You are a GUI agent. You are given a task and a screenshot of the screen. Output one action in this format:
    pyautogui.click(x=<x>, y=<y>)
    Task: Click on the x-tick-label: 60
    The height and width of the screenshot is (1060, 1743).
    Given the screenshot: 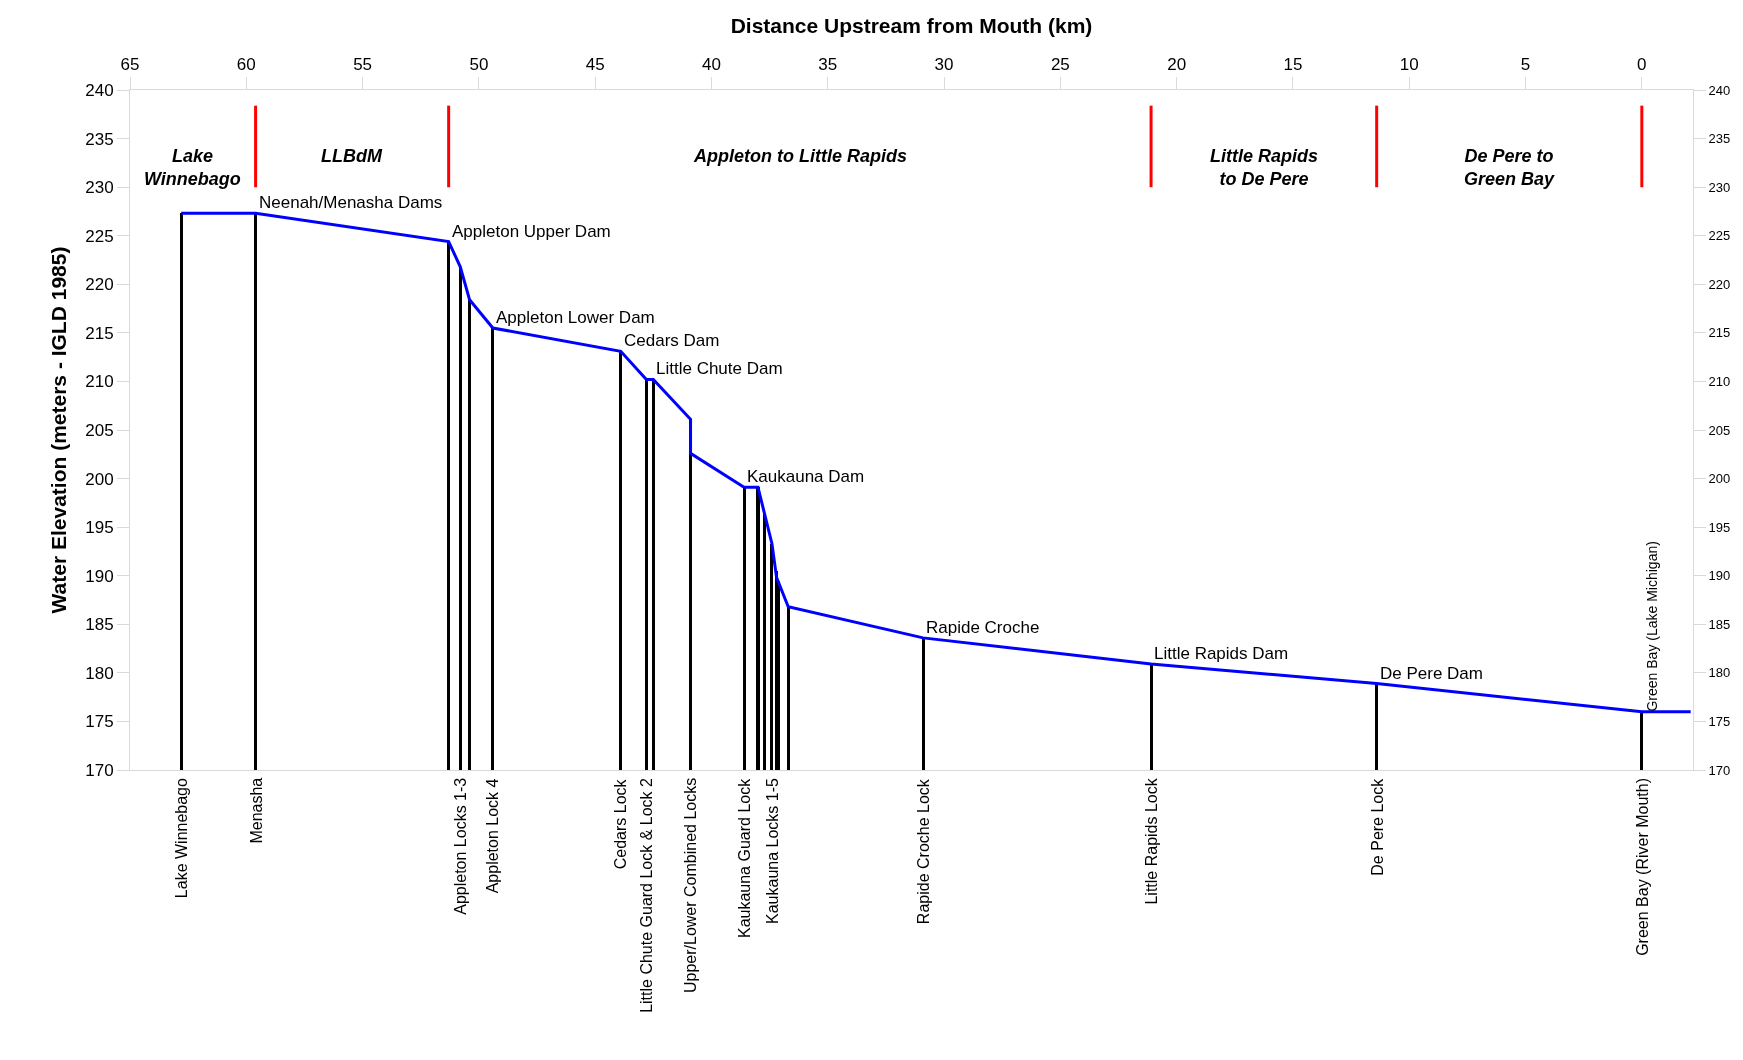 What is the action you would take?
    pyautogui.click(x=246, y=65)
    